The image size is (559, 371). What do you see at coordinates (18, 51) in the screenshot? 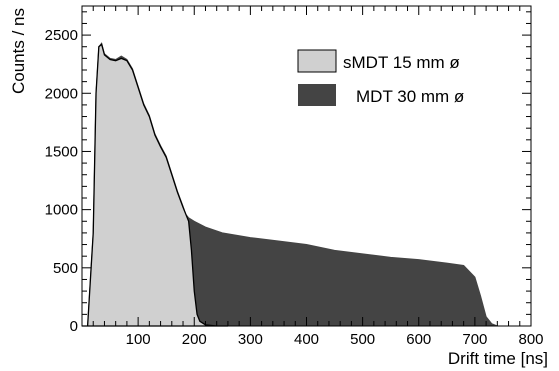
I see `y-axis-label: Counts / ns` at bounding box center [18, 51].